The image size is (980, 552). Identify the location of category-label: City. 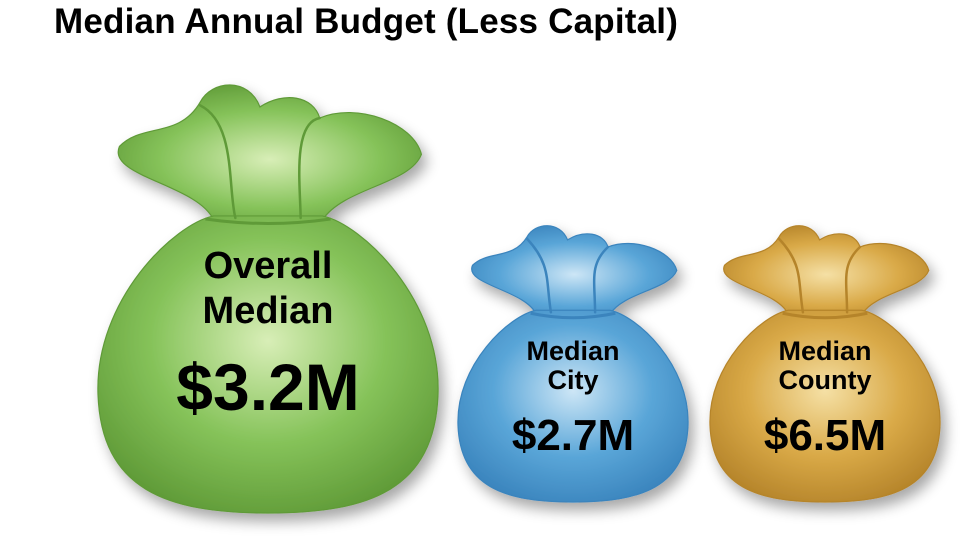
(572, 380).